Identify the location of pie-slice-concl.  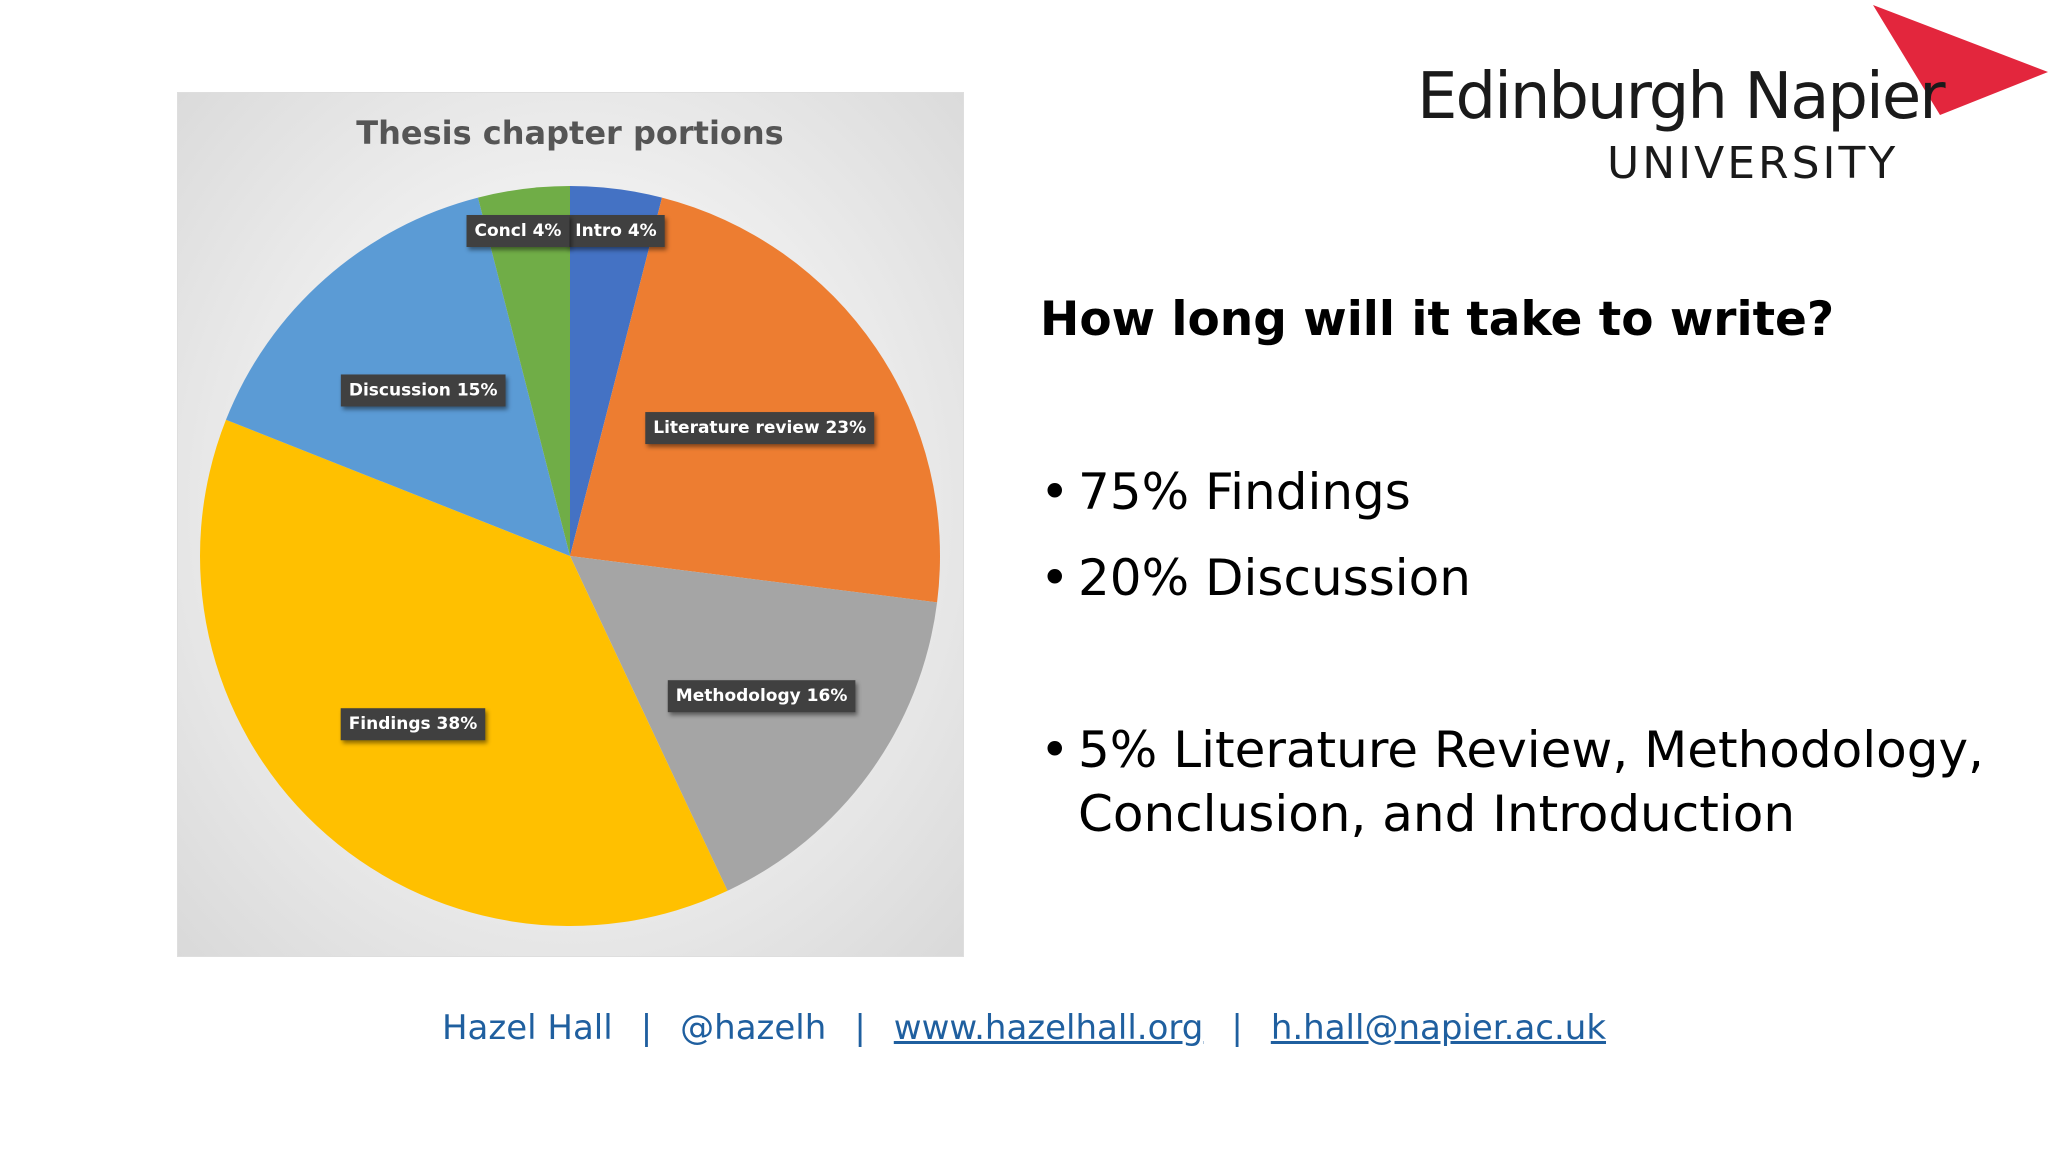
(523, 371).